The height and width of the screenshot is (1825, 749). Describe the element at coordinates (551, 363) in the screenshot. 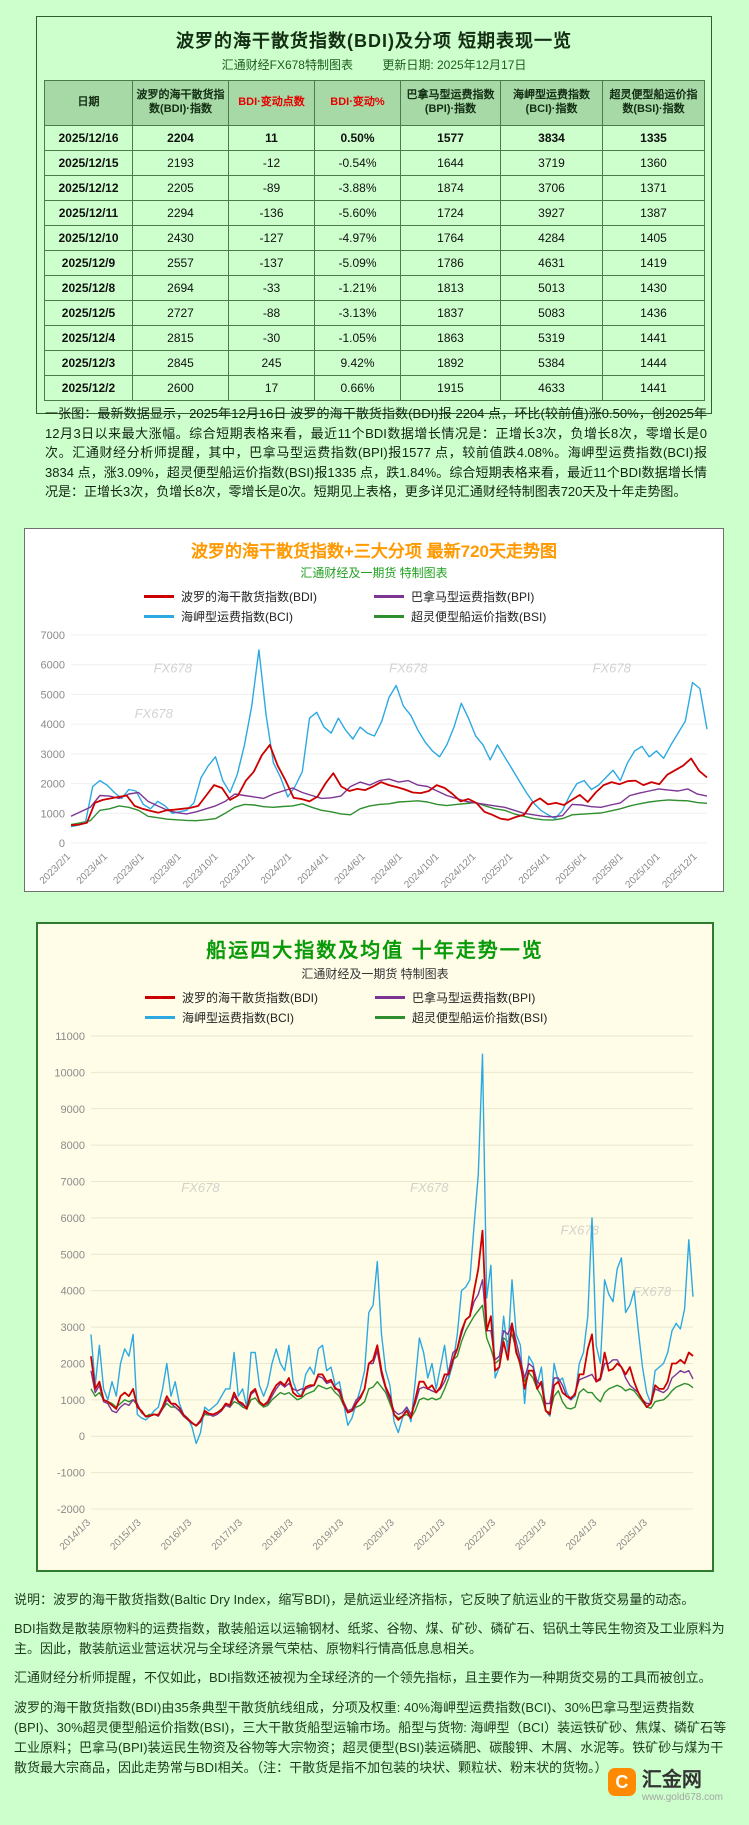

I see `cell-value: 5384` at that location.